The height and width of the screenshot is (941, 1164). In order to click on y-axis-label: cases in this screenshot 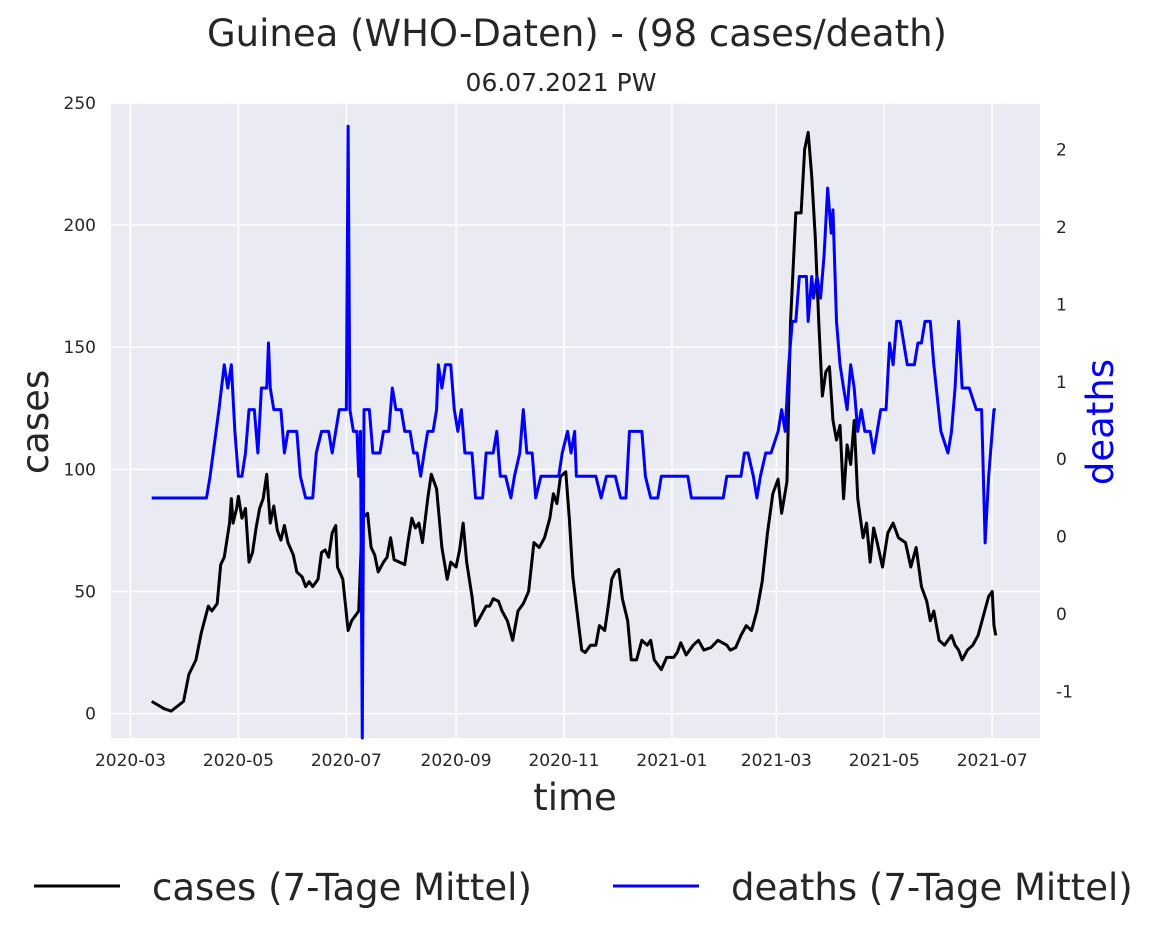, I will do `click(35, 422)`.